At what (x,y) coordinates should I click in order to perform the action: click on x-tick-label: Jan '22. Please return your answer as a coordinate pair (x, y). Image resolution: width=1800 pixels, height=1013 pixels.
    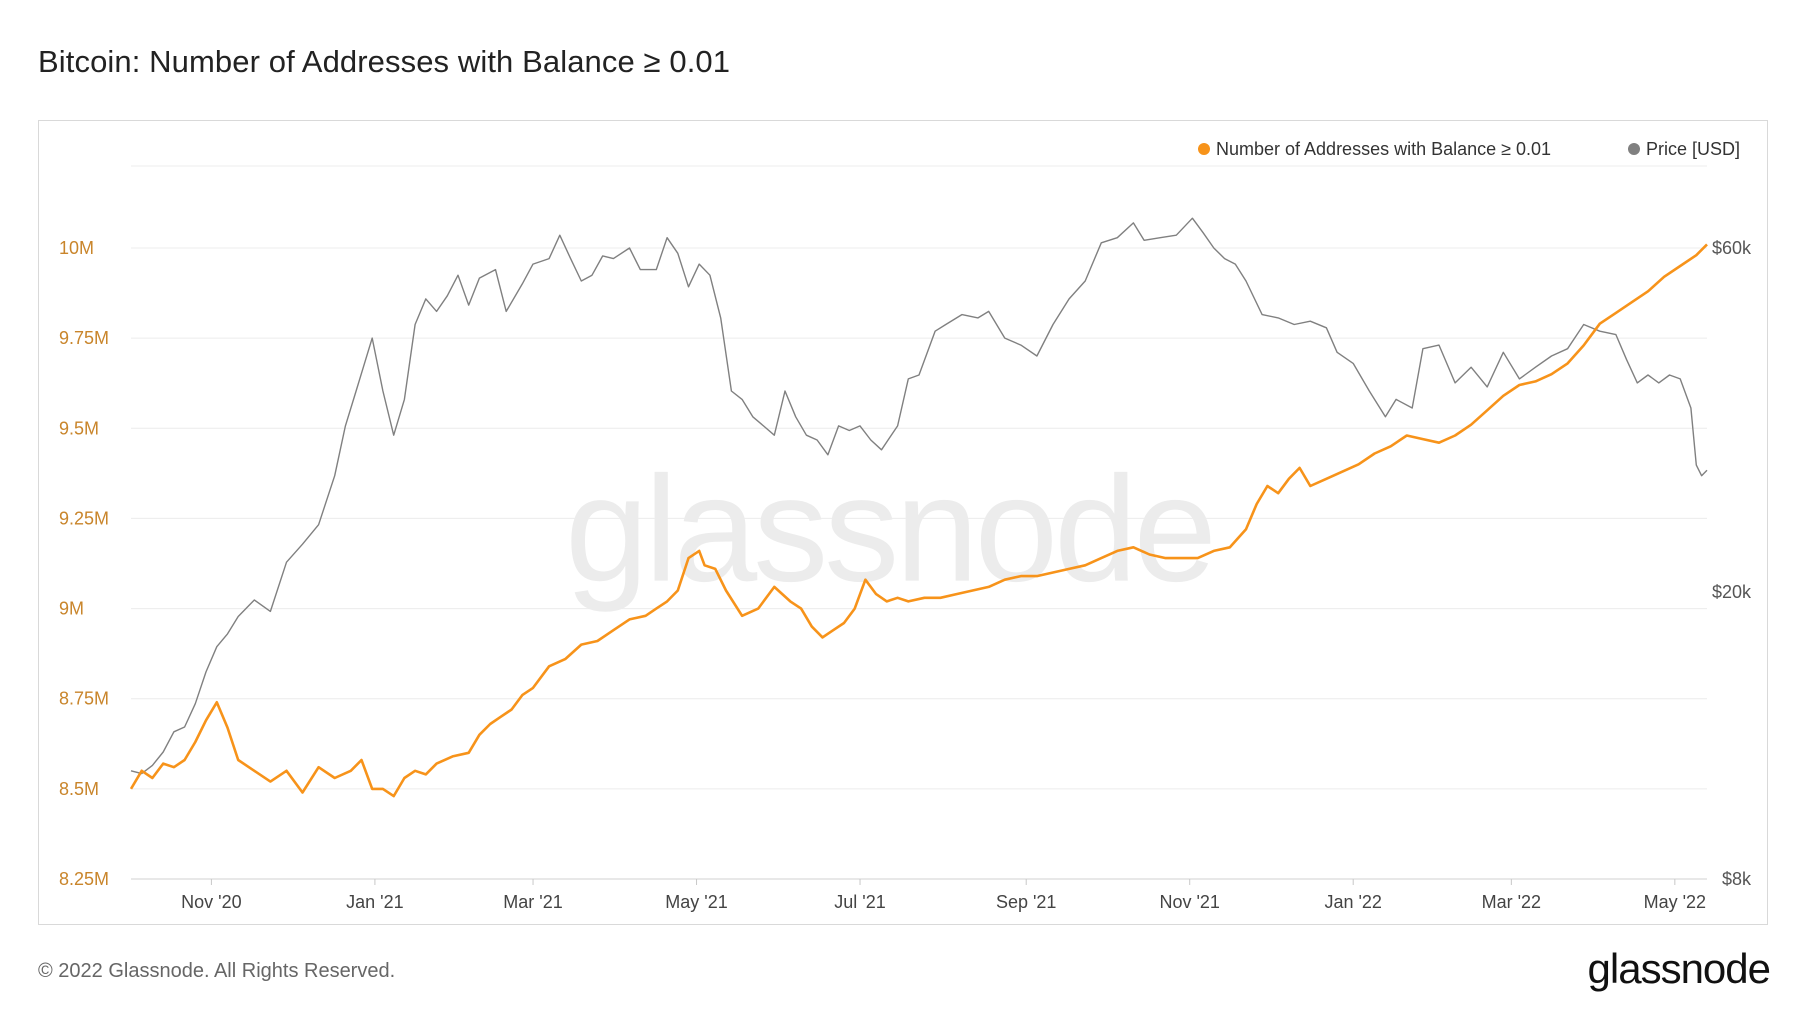
    Looking at the image, I should click on (1352, 902).